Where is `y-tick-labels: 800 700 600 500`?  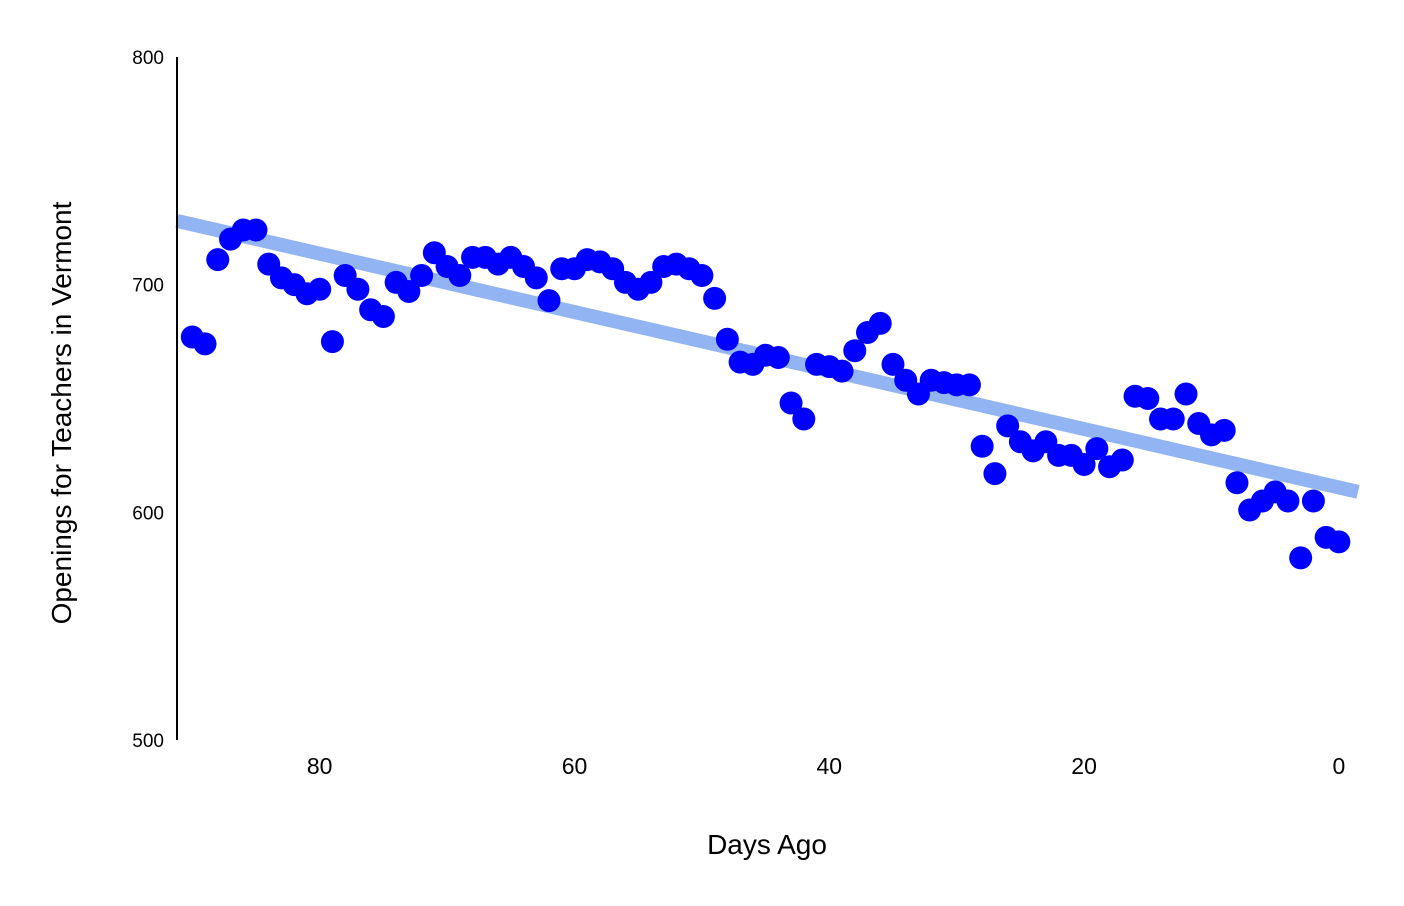
y-tick-labels: 800 700 600 500 is located at coordinates (148, 400).